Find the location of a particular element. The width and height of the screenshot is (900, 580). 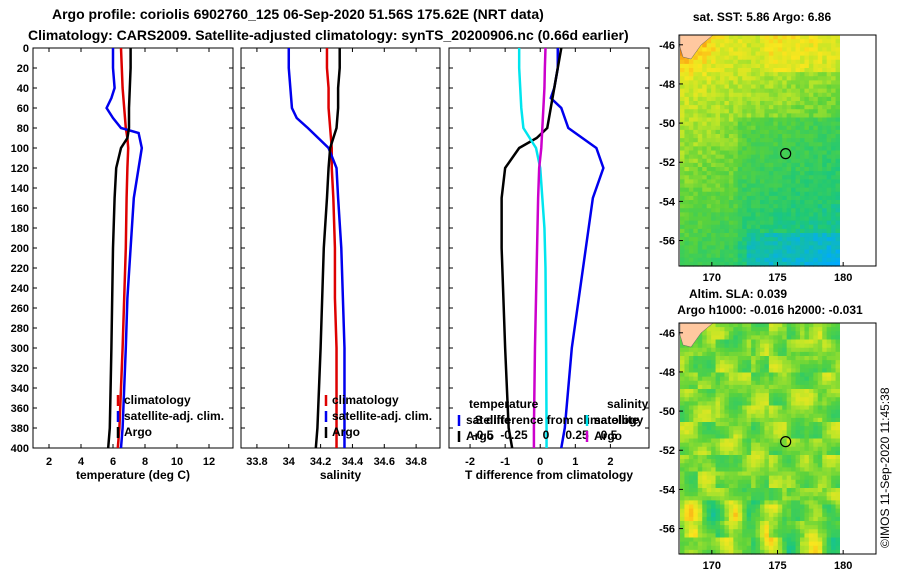

y-tick-label: 20 is located at coordinates (23, 69).